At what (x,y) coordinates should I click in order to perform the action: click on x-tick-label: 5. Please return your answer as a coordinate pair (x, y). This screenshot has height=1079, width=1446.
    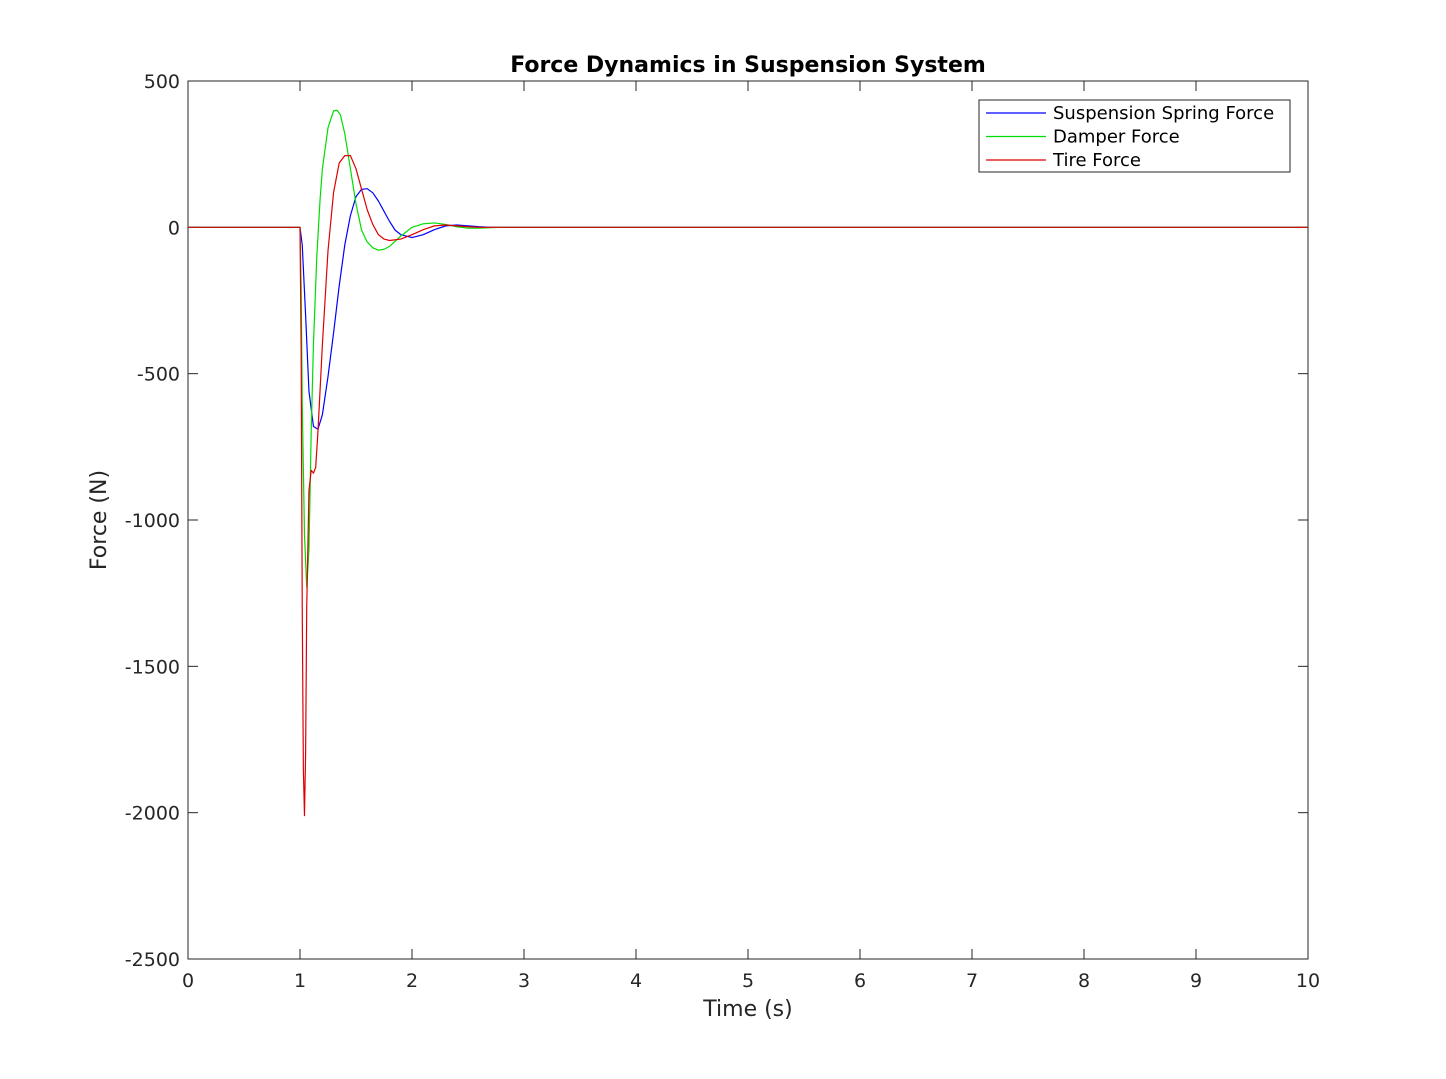
    Looking at the image, I should click on (748, 981).